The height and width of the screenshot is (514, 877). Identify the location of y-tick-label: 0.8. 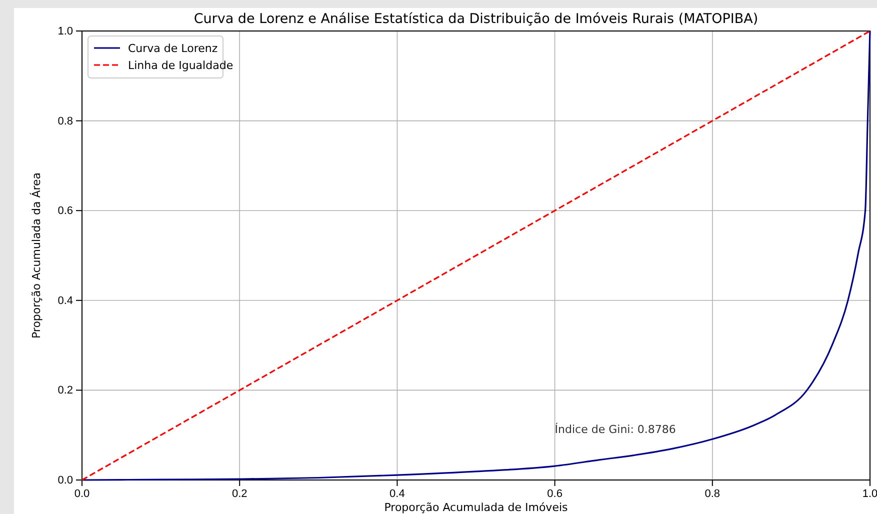
(65, 121).